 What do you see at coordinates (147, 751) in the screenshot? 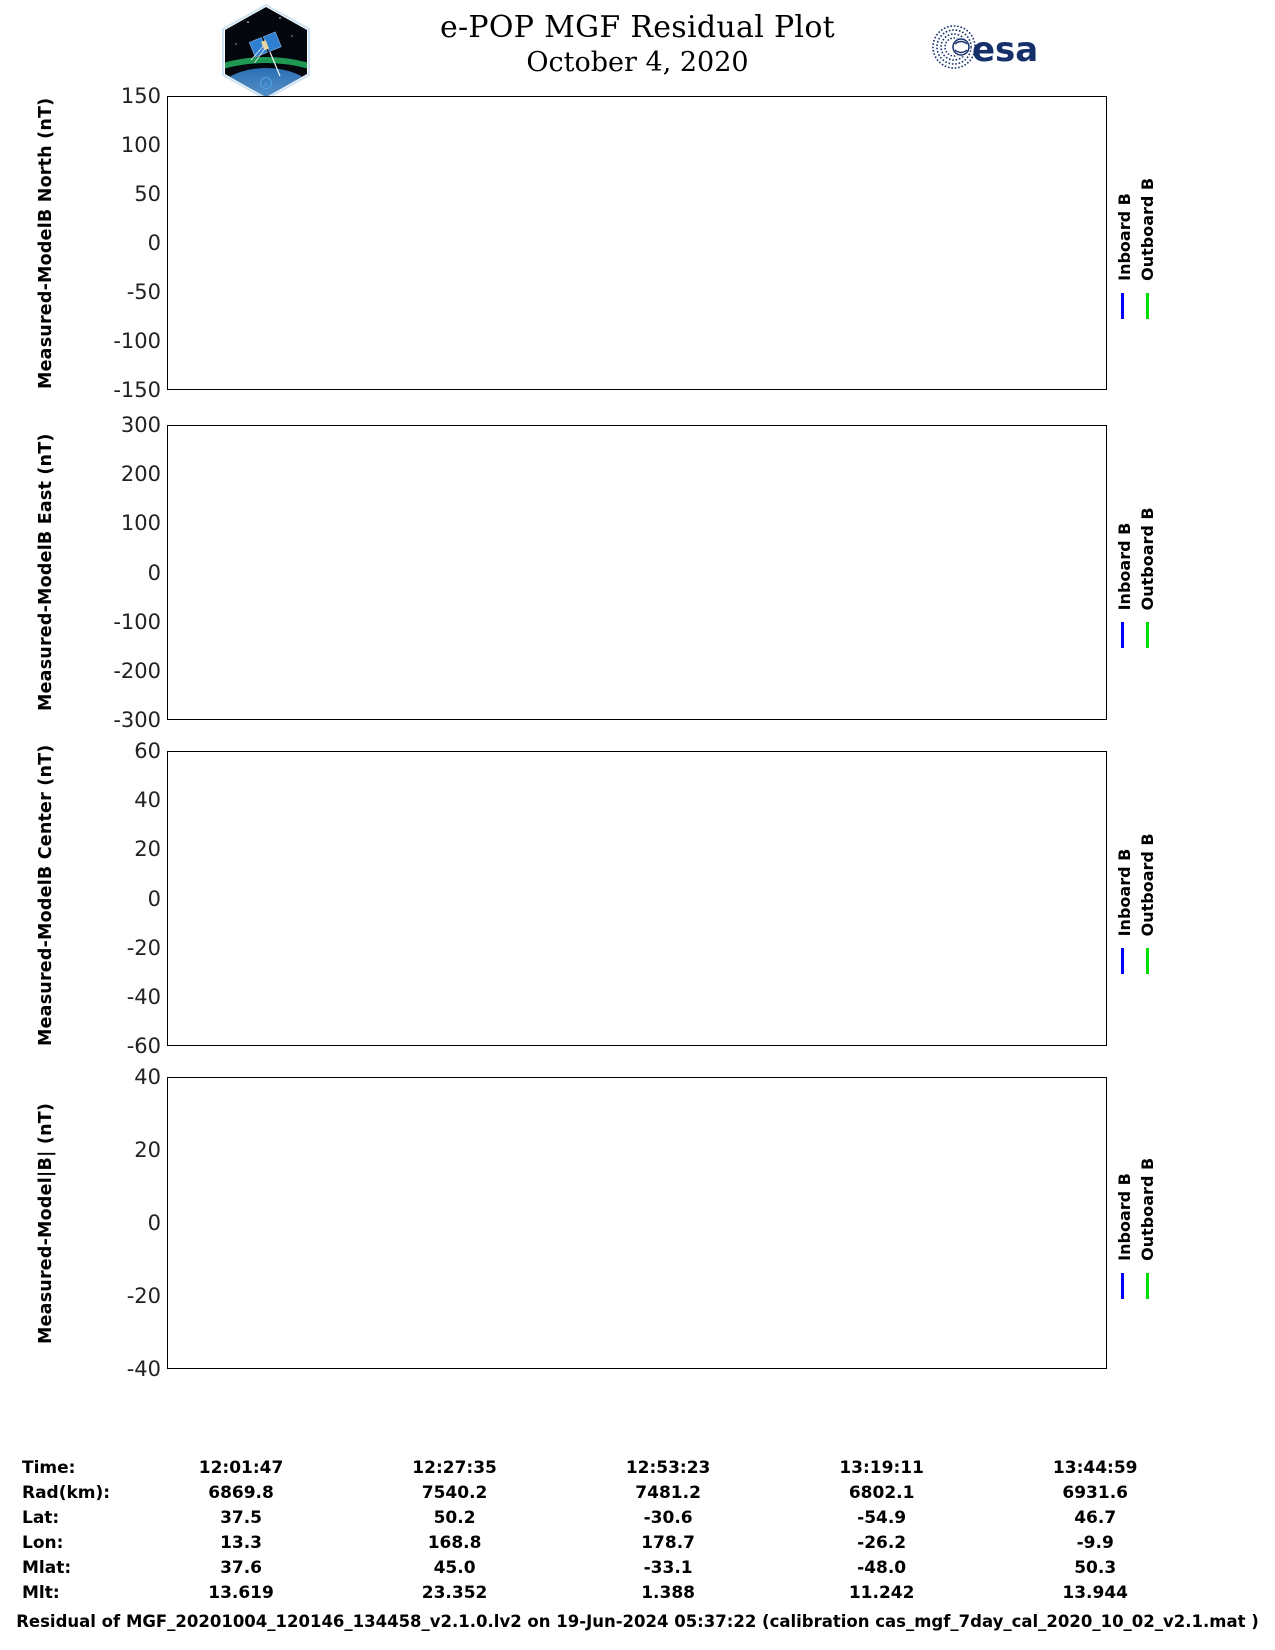
I see `y-tick-label: 60` at bounding box center [147, 751].